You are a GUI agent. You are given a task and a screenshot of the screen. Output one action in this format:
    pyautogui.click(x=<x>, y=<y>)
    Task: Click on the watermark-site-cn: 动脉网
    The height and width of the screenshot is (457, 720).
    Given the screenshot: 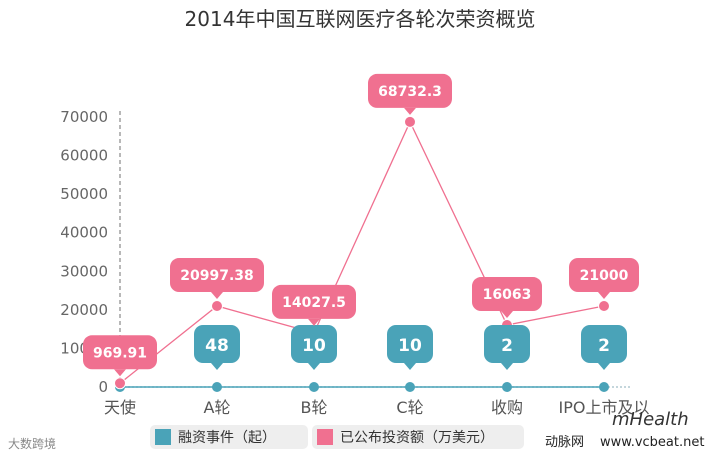 What is the action you would take?
    pyautogui.click(x=564, y=442)
    